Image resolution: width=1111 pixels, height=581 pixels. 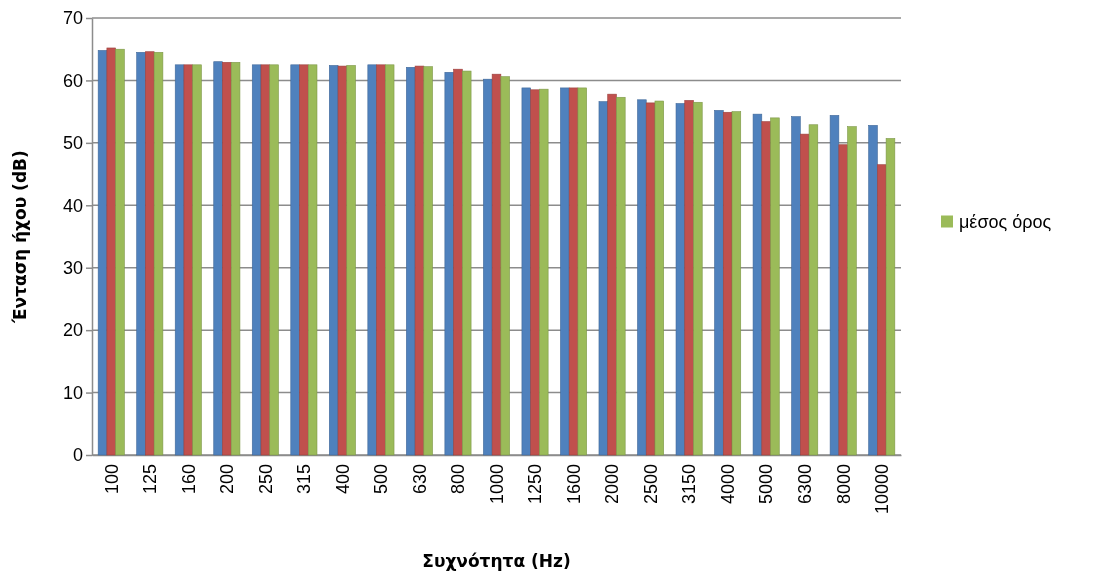 What do you see at coordinates (72, 392) in the screenshot?
I see `y-tick-label: 10` at bounding box center [72, 392].